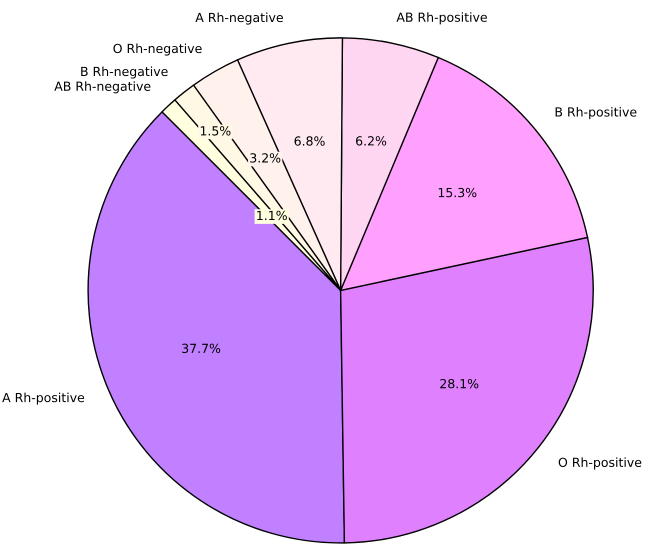 This screenshot has height=548, width=656. What do you see at coordinates (239, 18) in the screenshot?
I see `slice-label: A Rh-negative` at bounding box center [239, 18].